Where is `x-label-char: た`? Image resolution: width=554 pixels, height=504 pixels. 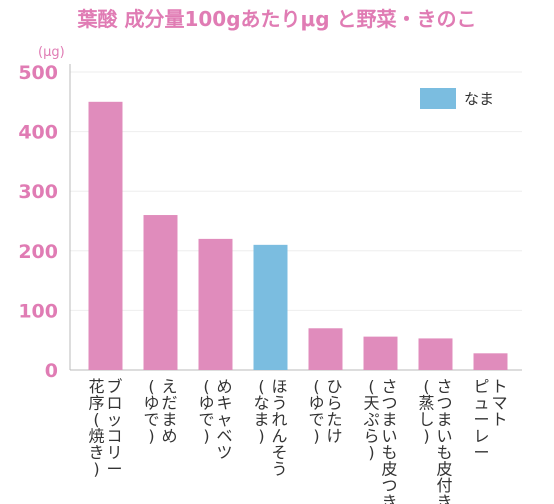 x-label-char: た is located at coordinates (334, 419).